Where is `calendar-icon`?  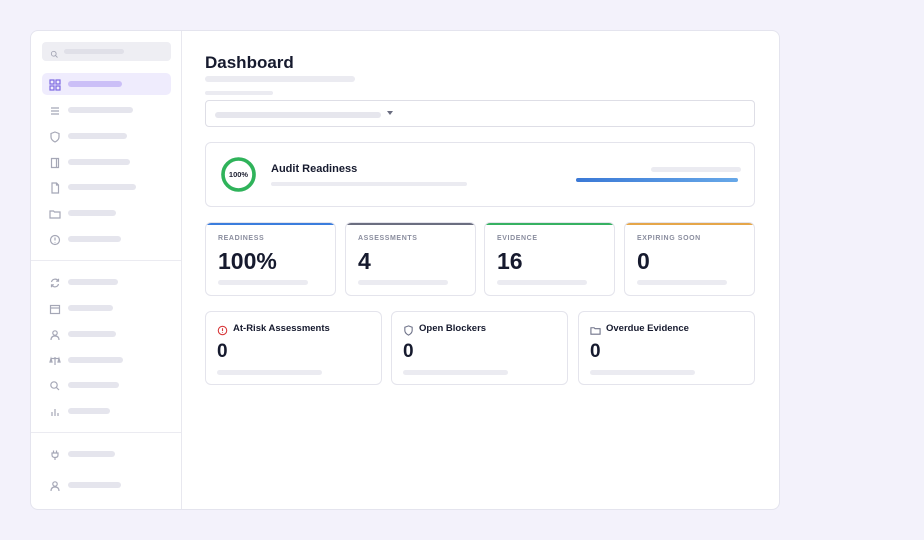 calendar-icon is located at coordinates (55, 308).